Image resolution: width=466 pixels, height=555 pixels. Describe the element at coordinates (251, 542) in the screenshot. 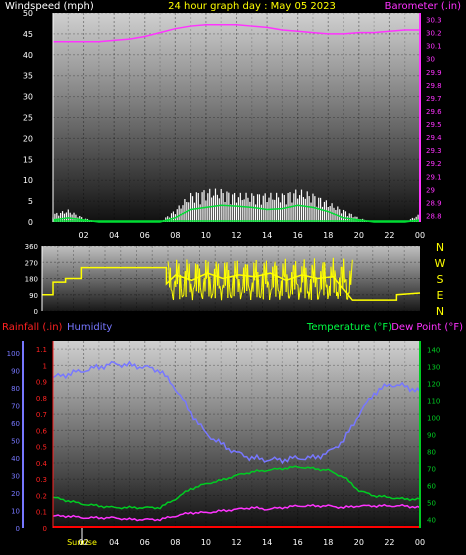

I see `panel3-time-ticks: 02 04 06 08 10 12 14 16 18 20 22 00` at that location.